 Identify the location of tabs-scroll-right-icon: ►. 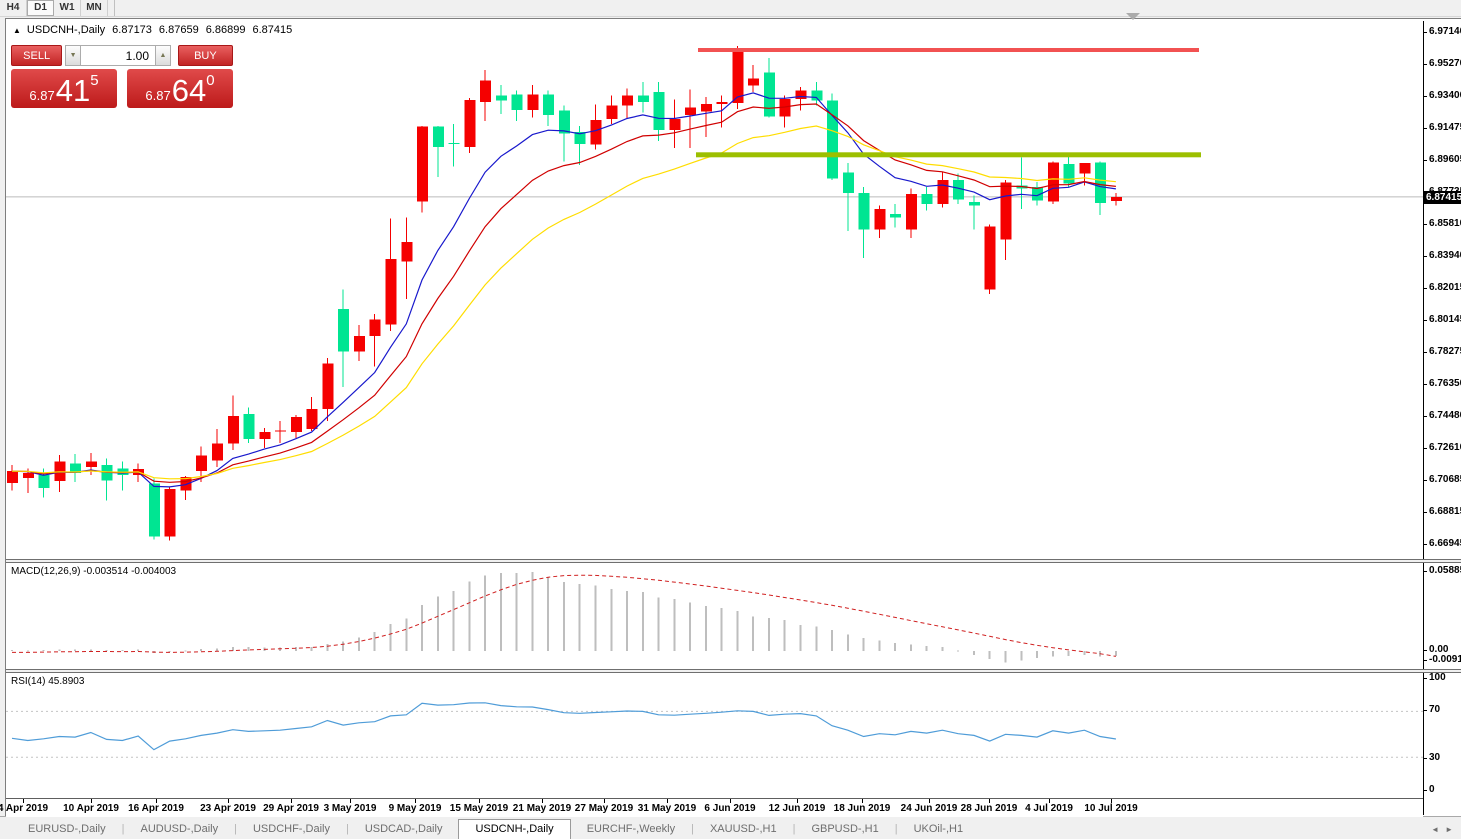
(1449, 829).